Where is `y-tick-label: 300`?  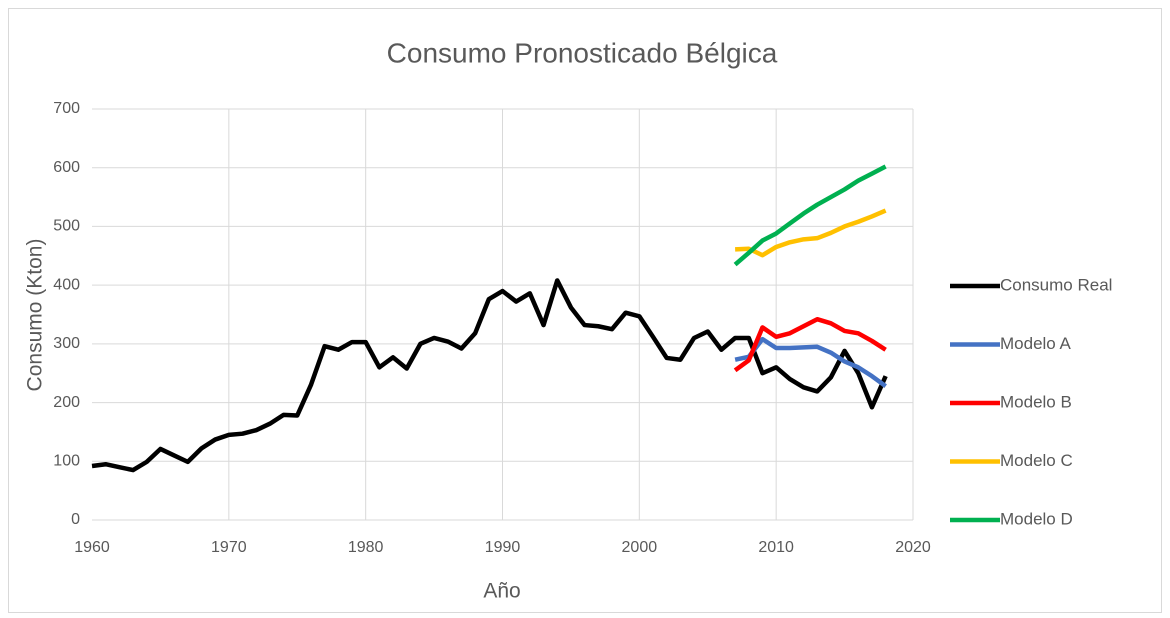
y-tick-label: 300 is located at coordinates (66, 343).